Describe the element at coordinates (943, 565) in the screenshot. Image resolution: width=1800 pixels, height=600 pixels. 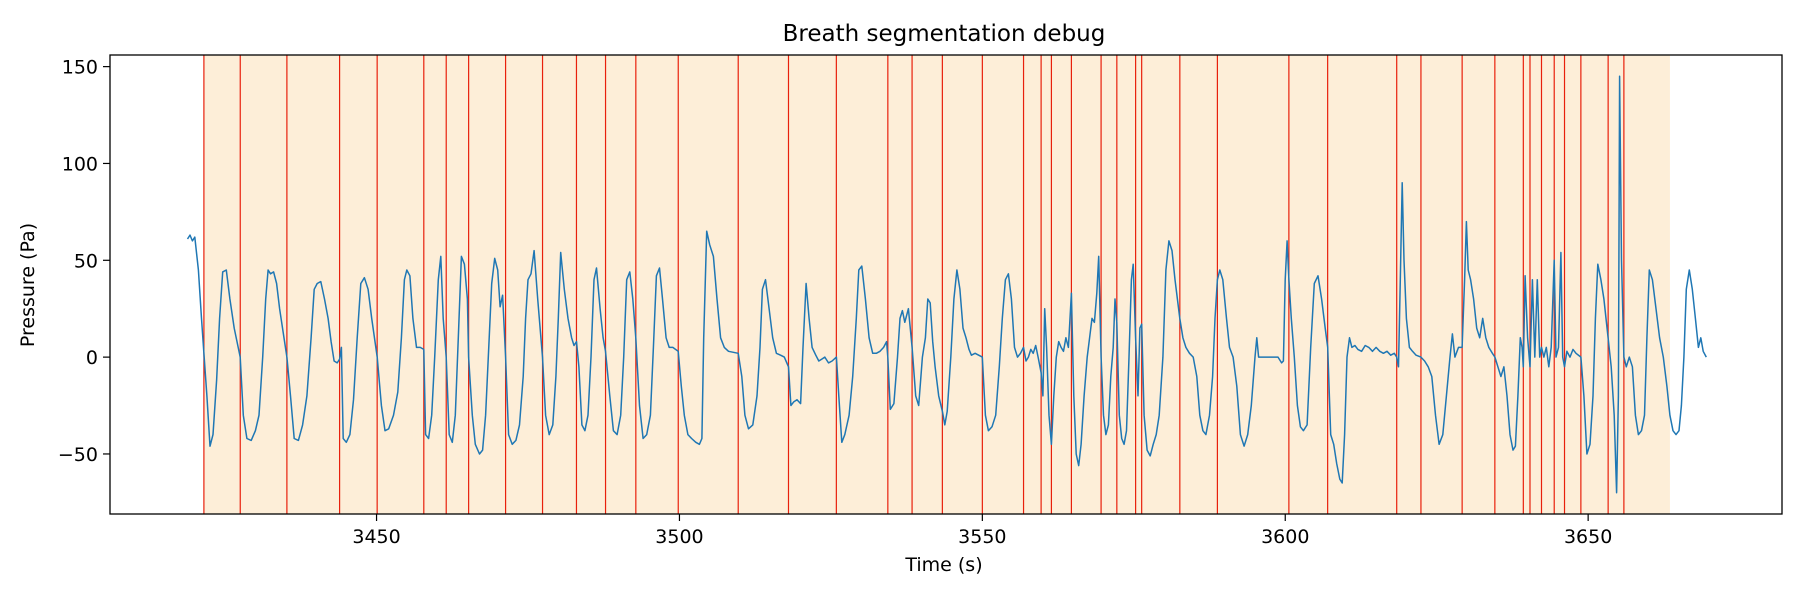
I see `x-axis-label: Time (s)` at that location.